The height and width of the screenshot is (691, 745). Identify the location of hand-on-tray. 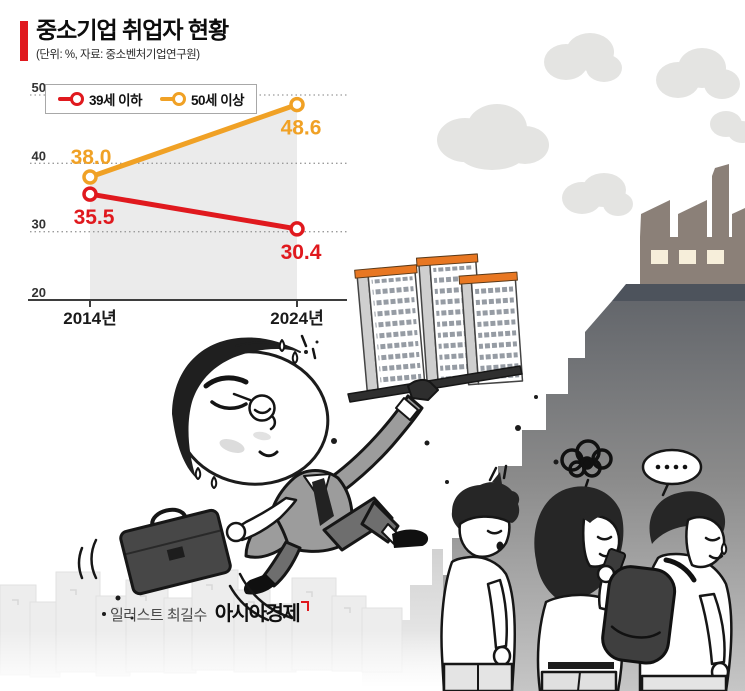
(423, 389).